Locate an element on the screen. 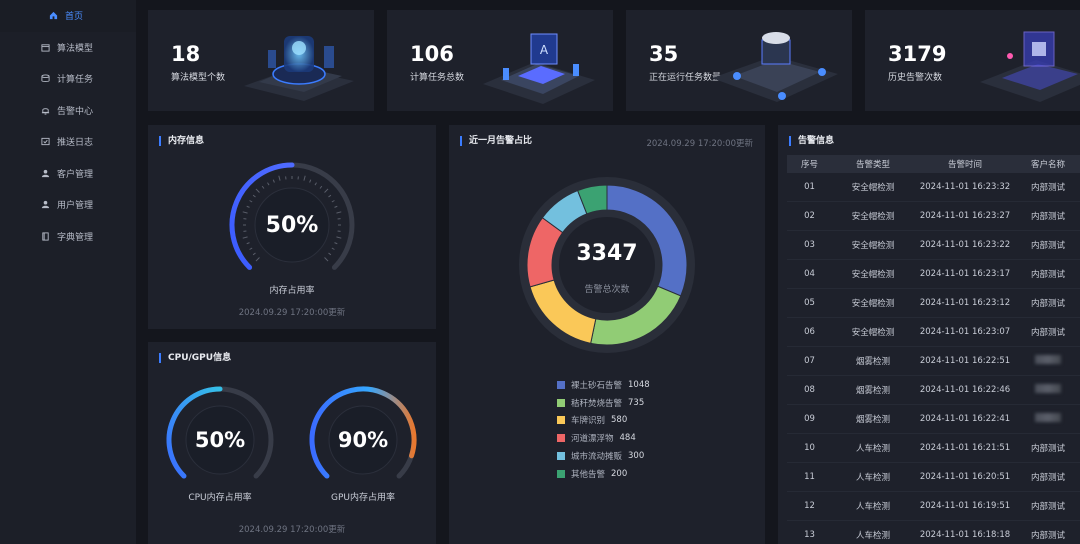 The image size is (1080, 544). sidebar-item-3: 告警中心 is located at coordinates (68, 111).